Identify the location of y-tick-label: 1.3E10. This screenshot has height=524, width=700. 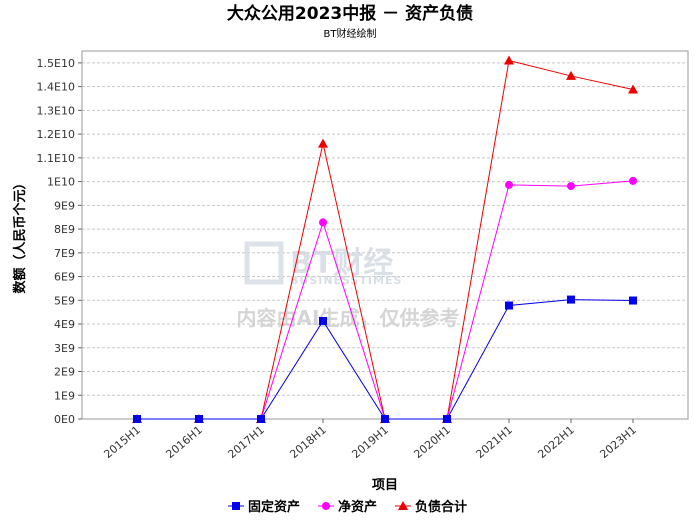
(56, 110).